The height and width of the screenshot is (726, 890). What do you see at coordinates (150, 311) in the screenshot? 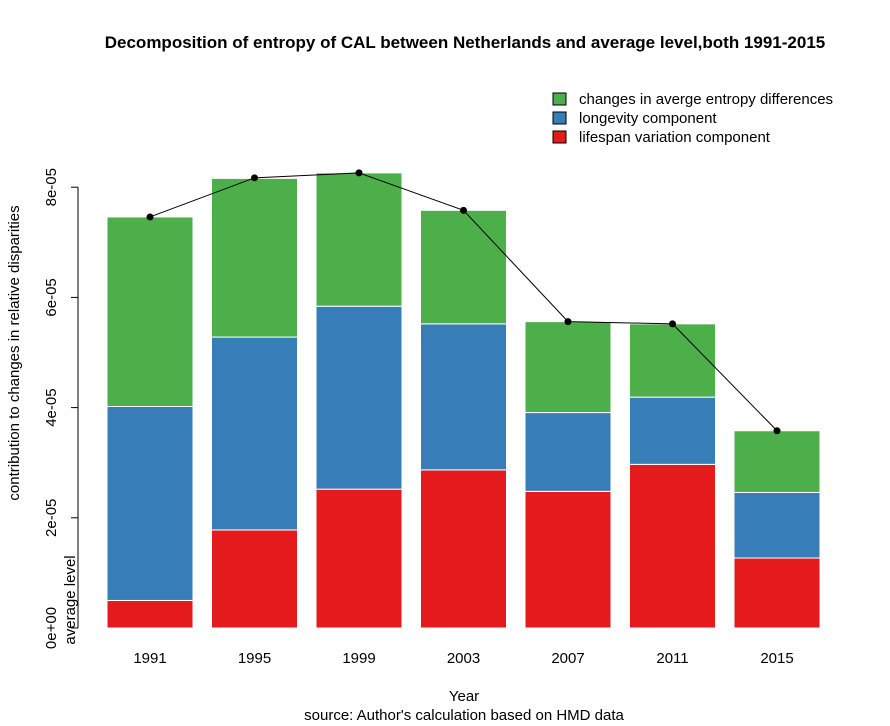
I see `bar-segment-1991-entropy-diff` at bounding box center [150, 311].